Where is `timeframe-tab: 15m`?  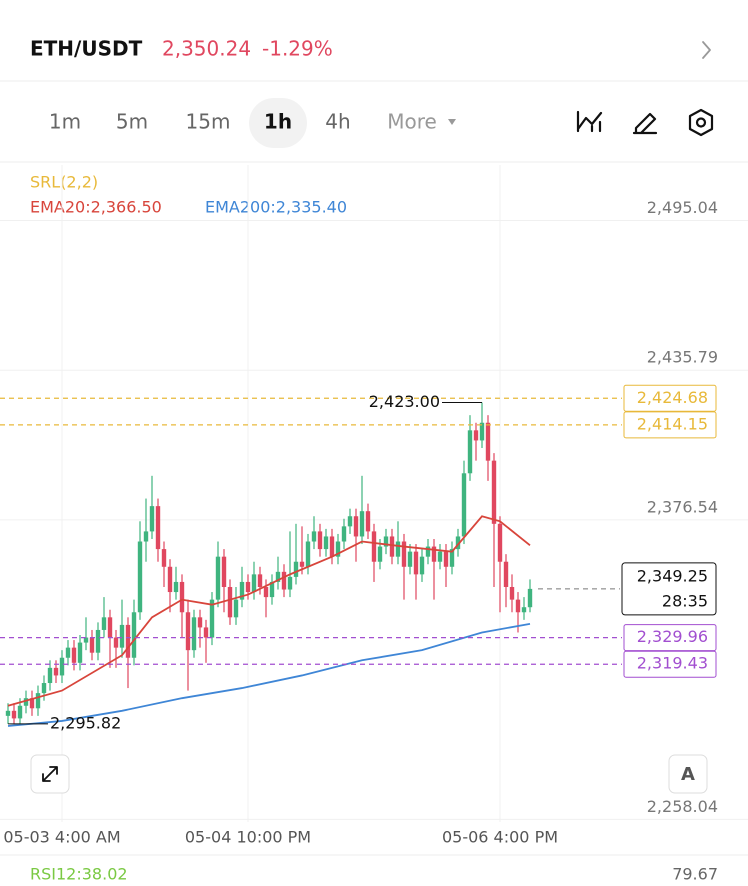 timeframe-tab: 15m is located at coordinates (208, 122).